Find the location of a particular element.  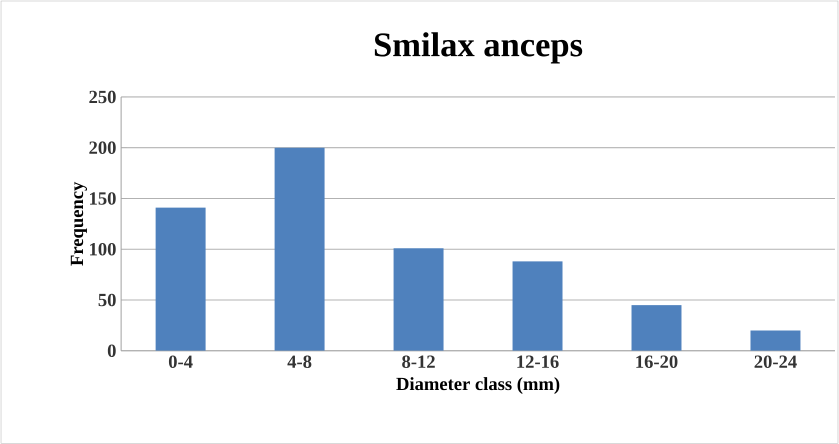

y-tick-label: 100 is located at coordinates (103, 249).